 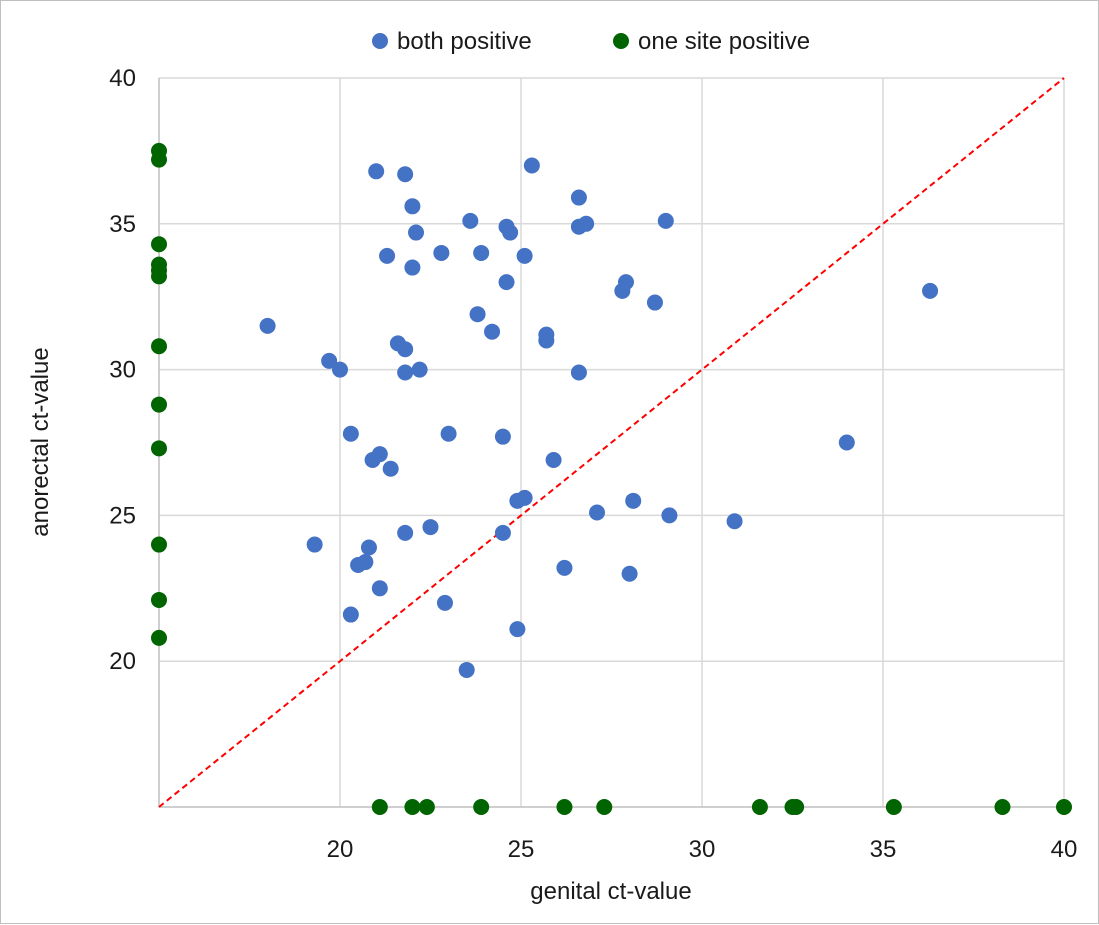 What do you see at coordinates (621, 41) in the screenshot?
I see `legend-marker-one-site-positive` at bounding box center [621, 41].